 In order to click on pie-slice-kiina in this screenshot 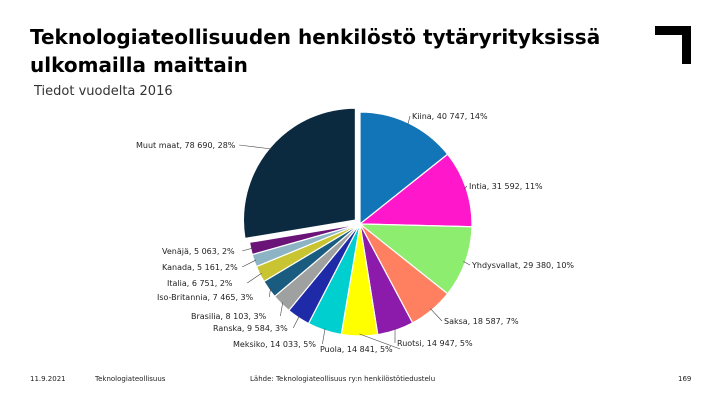, I will do `click(404, 168)`.